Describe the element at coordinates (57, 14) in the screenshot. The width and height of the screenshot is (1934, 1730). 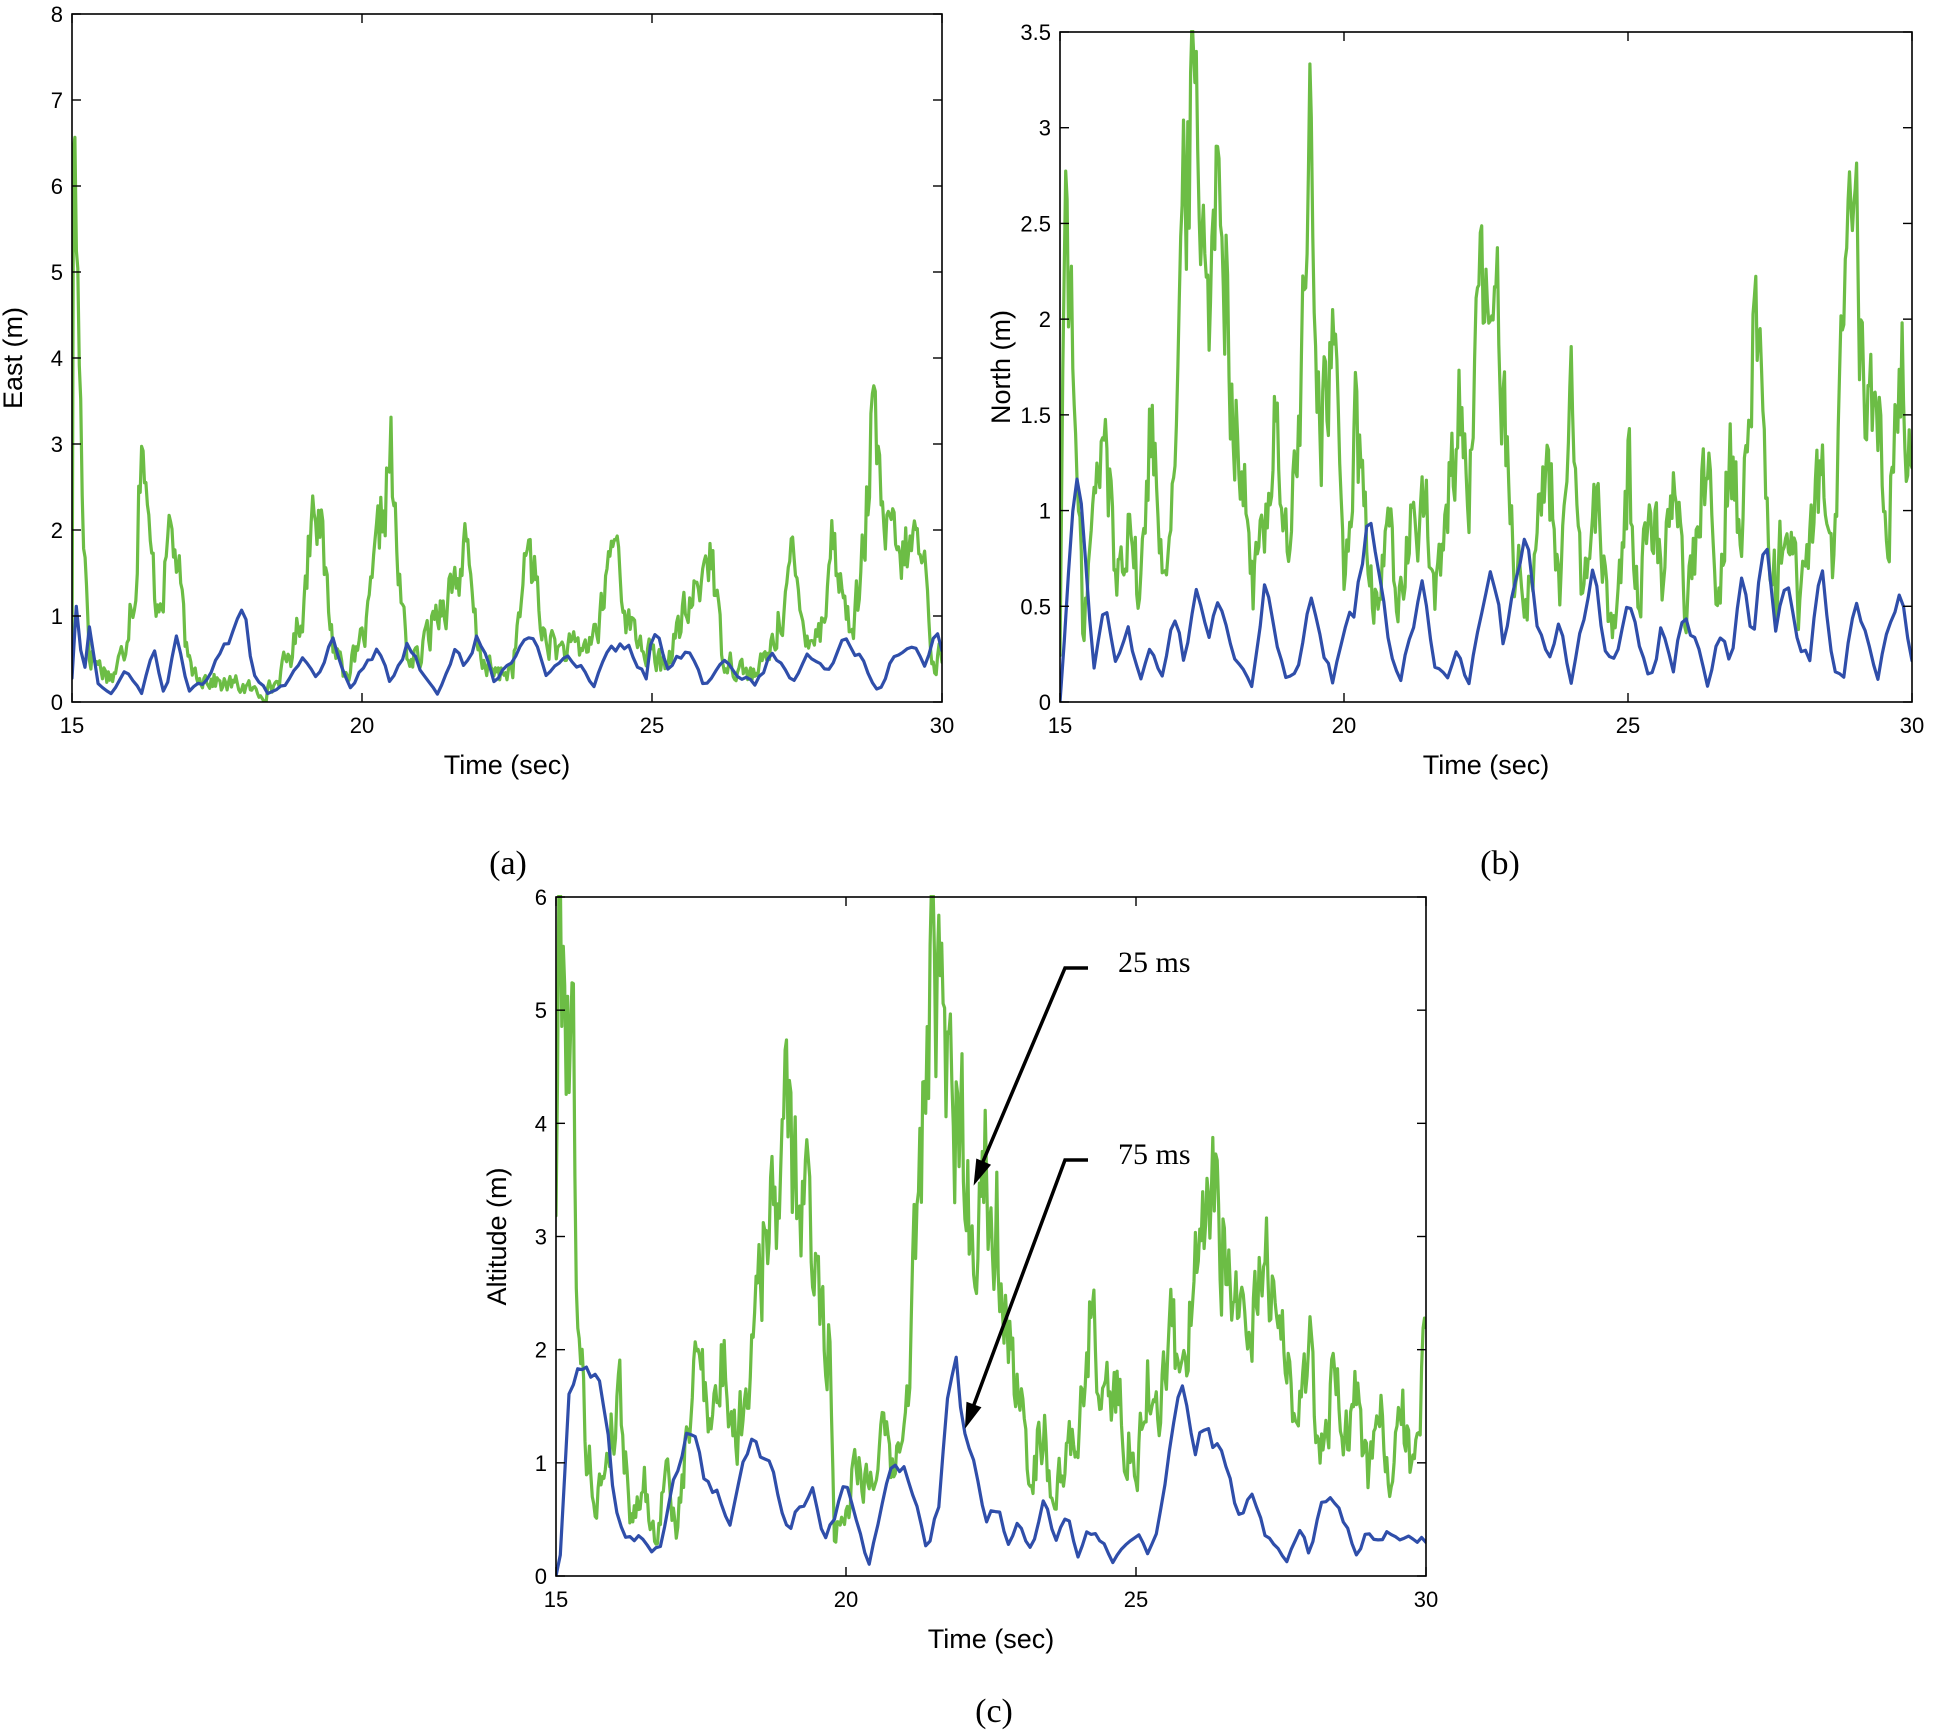
I see `y-tick-label: 8` at that location.